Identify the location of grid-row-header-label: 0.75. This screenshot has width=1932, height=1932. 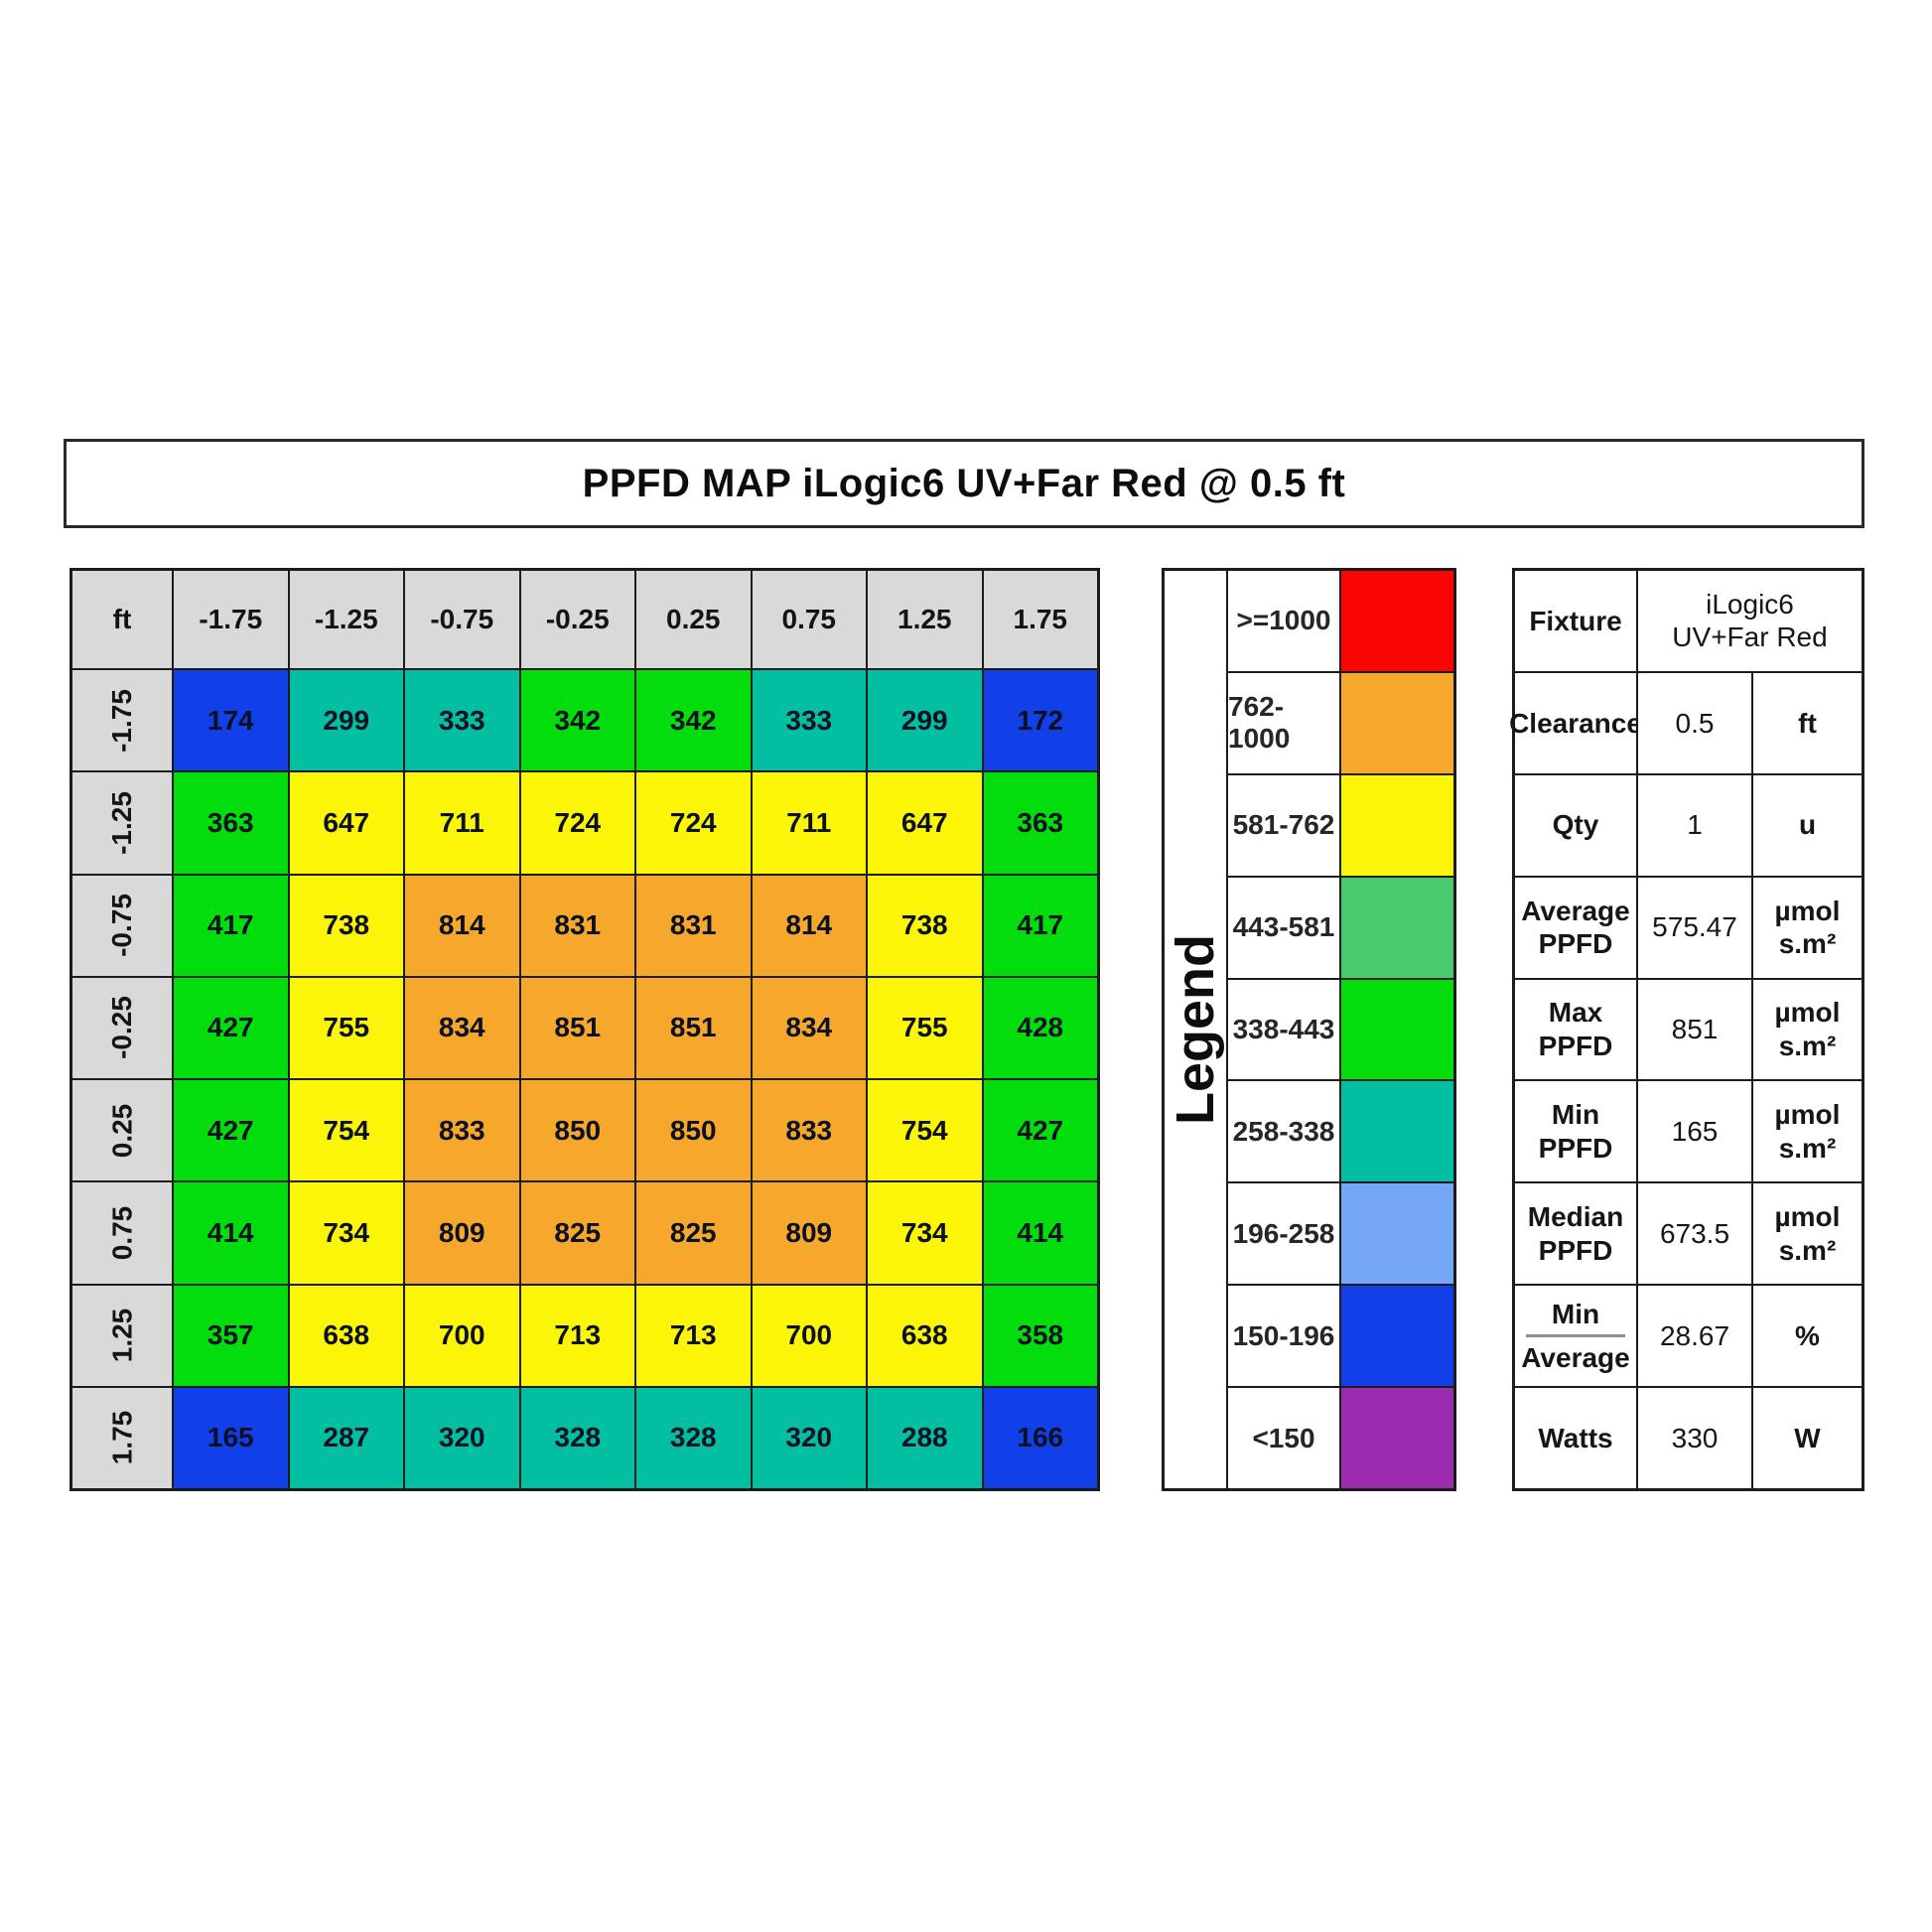
(122, 1233).